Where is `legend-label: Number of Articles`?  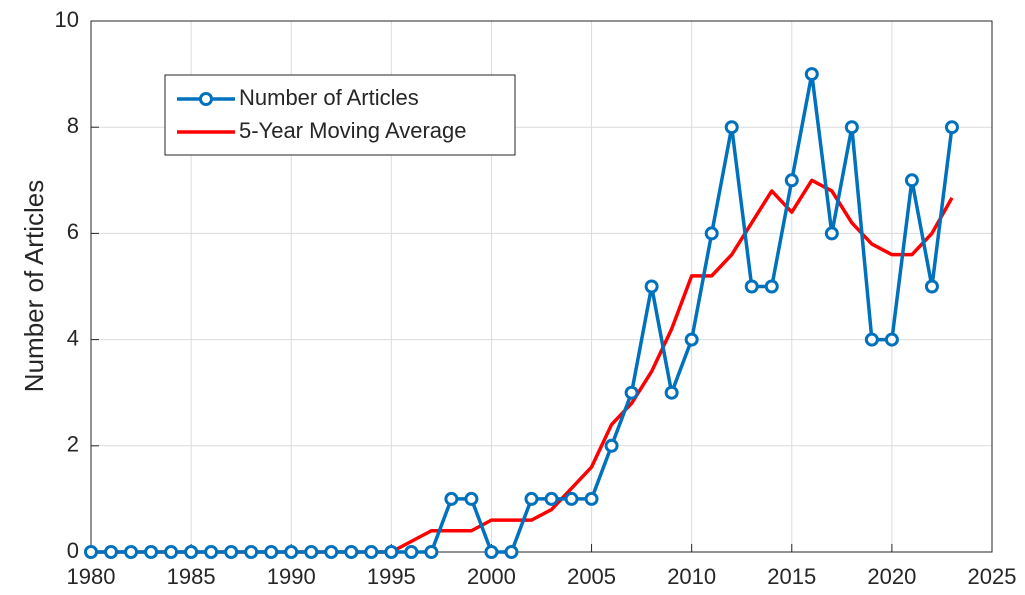 legend-label: Number of Articles is located at coordinates (329, 97).